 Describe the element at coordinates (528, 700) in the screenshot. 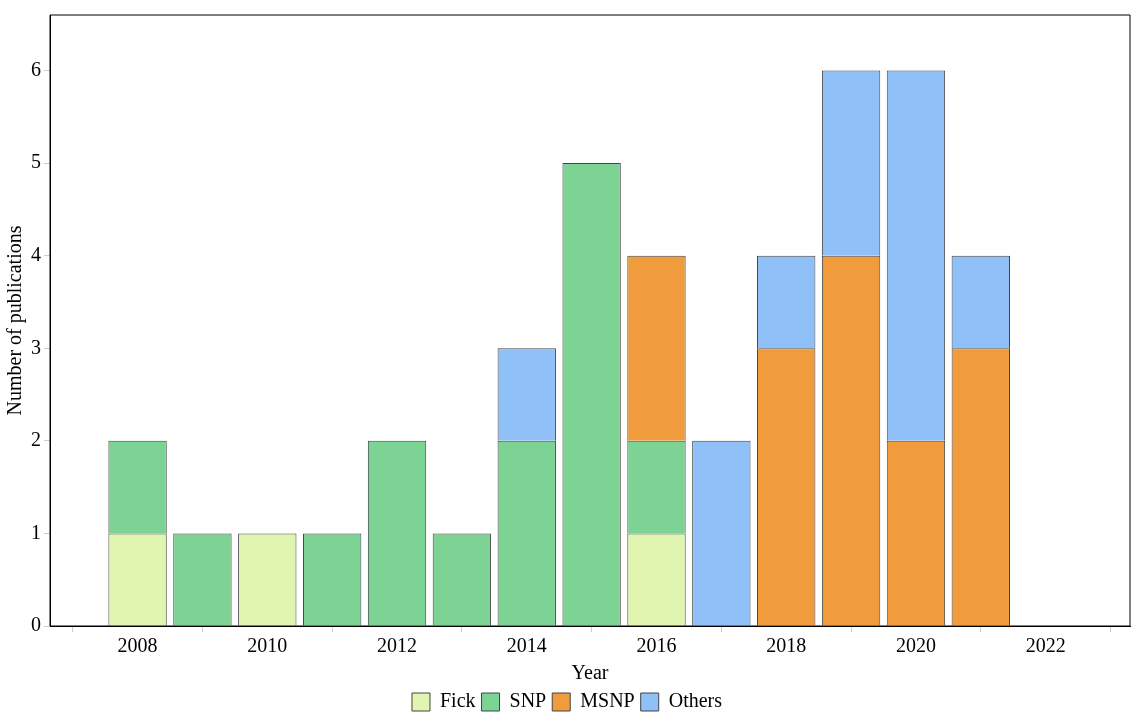

I see `legend-label: SNP` at that location.